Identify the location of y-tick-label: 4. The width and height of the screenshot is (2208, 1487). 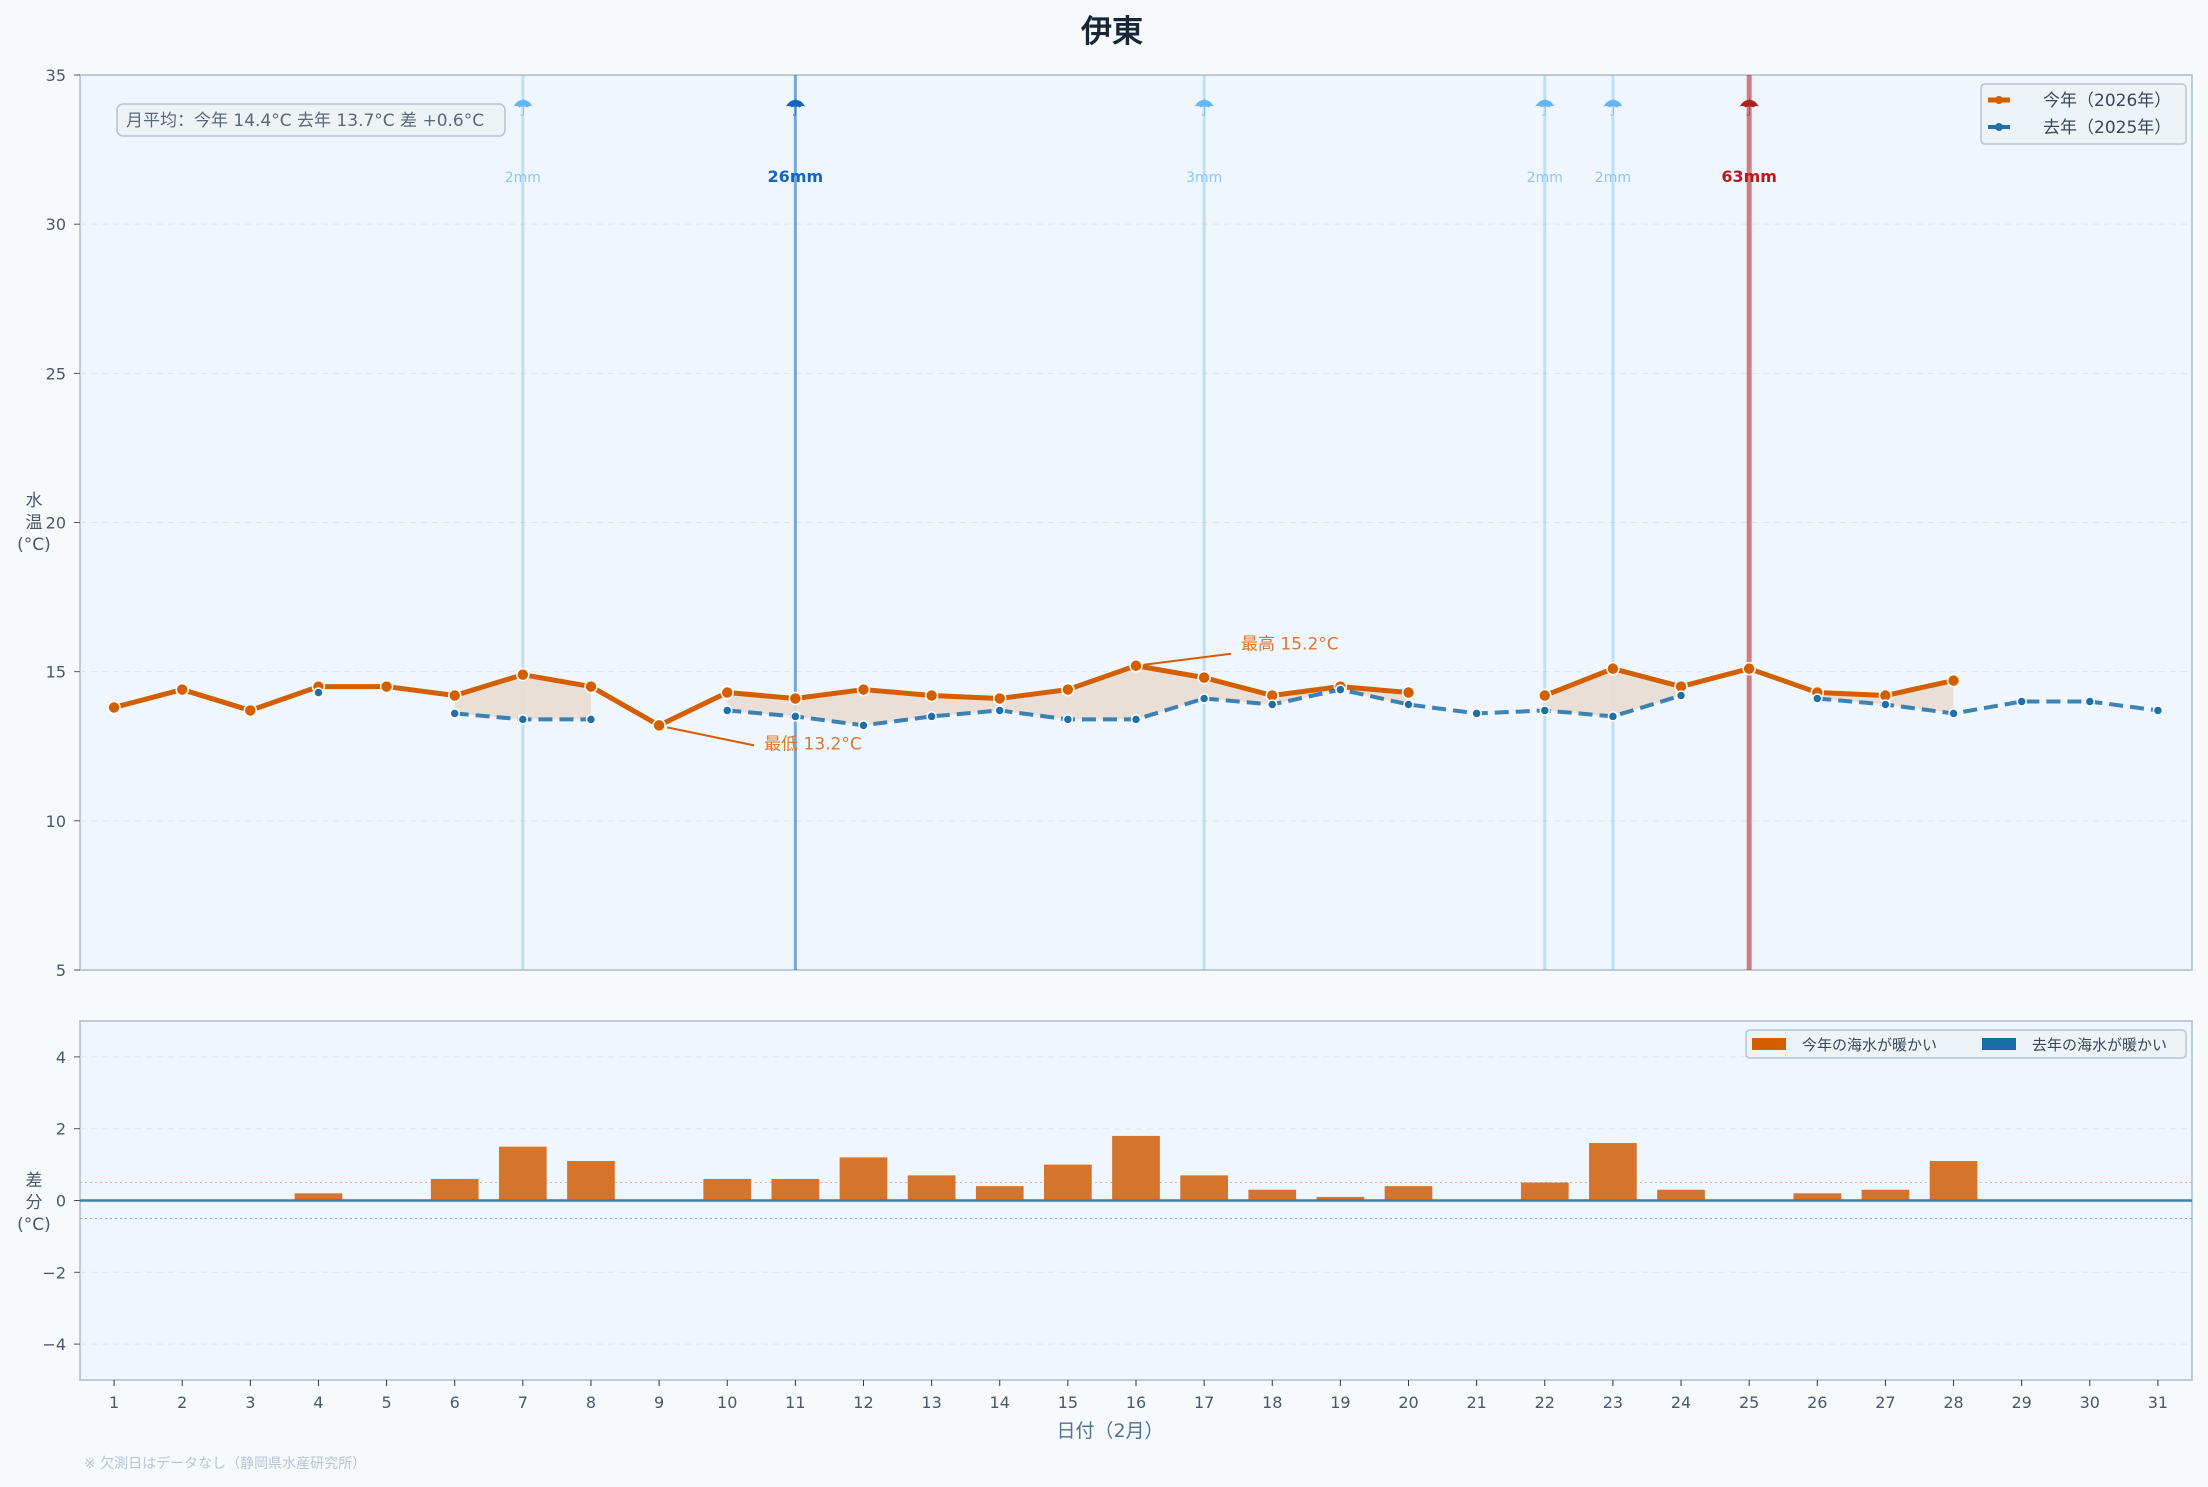
(61, 1057).